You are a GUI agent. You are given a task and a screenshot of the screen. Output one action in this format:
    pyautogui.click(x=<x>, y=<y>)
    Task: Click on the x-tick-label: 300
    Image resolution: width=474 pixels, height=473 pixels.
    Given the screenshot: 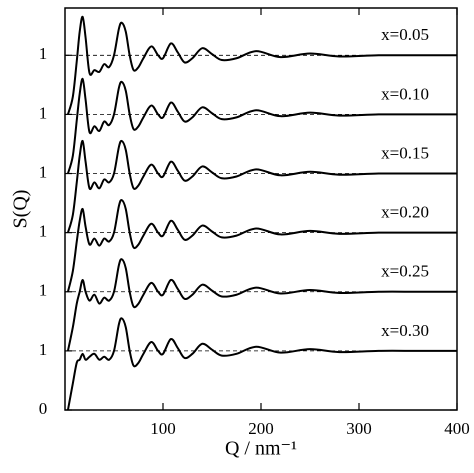 What is the action you would take?
    pyautogui.click(x=359, y=428)
    